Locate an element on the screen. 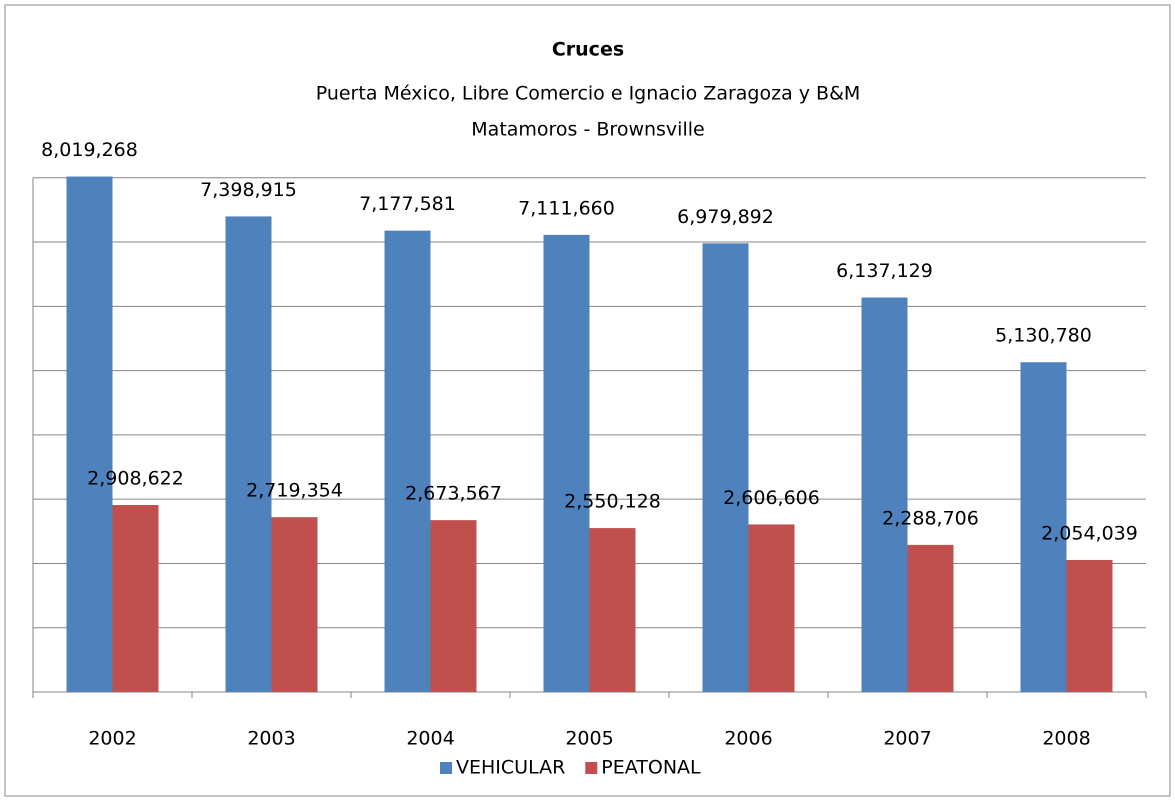  data-label: 7,111,660 is located at coordinates (566, 208).